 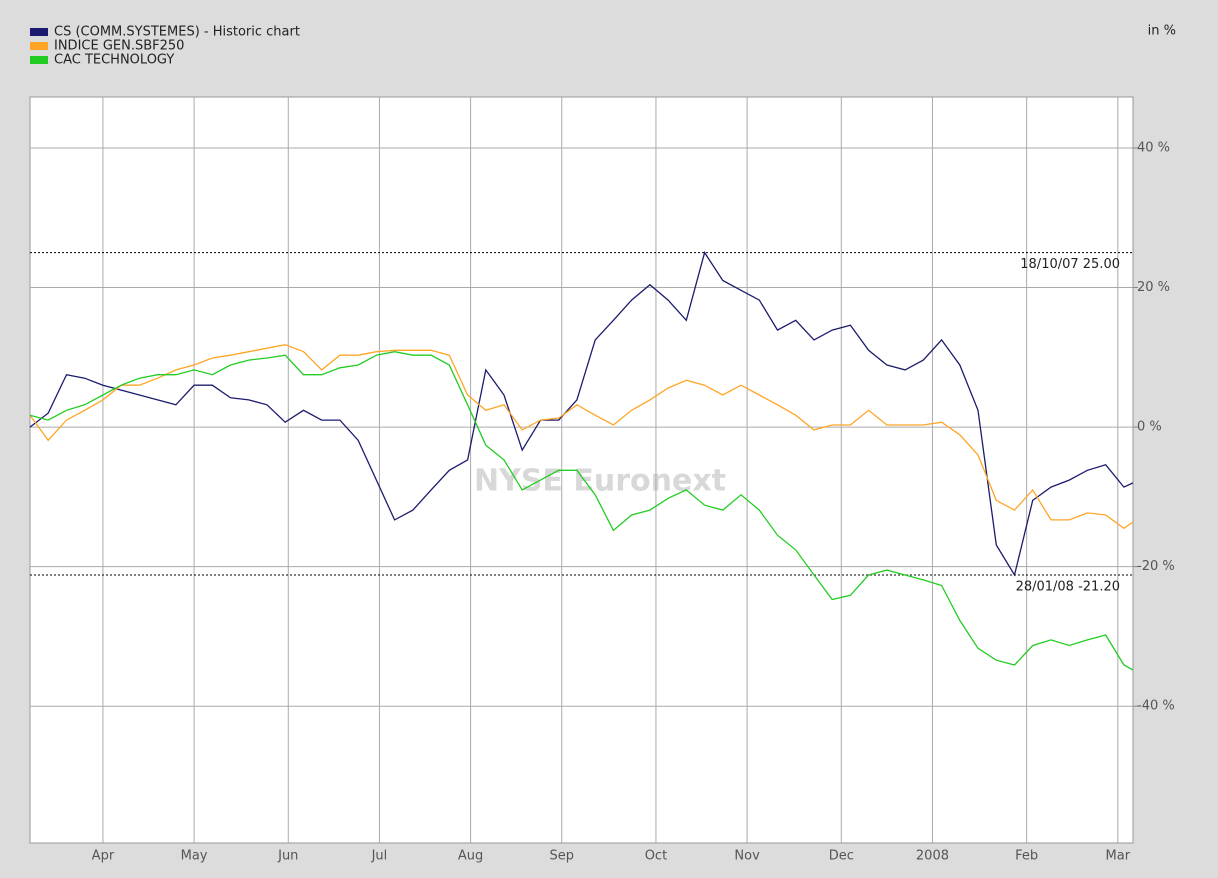 What do you see at coordinates (1162, 31) in the screenshot?
I see `axis-unit-label: in %` at bounding box center [1162, 31].